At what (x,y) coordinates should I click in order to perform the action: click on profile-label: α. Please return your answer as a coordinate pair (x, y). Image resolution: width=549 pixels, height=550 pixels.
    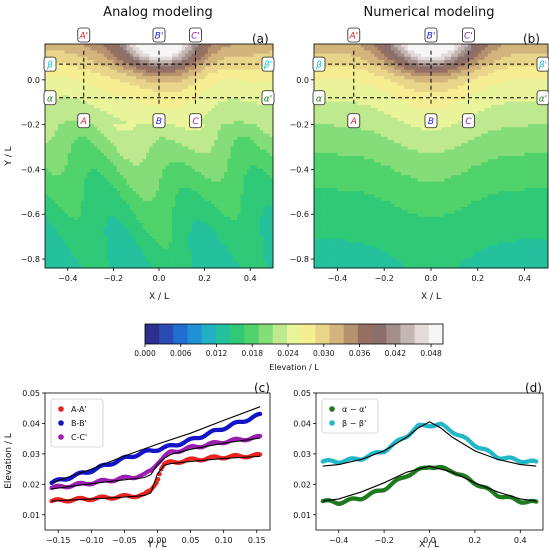
    Looking at the image, I should click on (50, 99).